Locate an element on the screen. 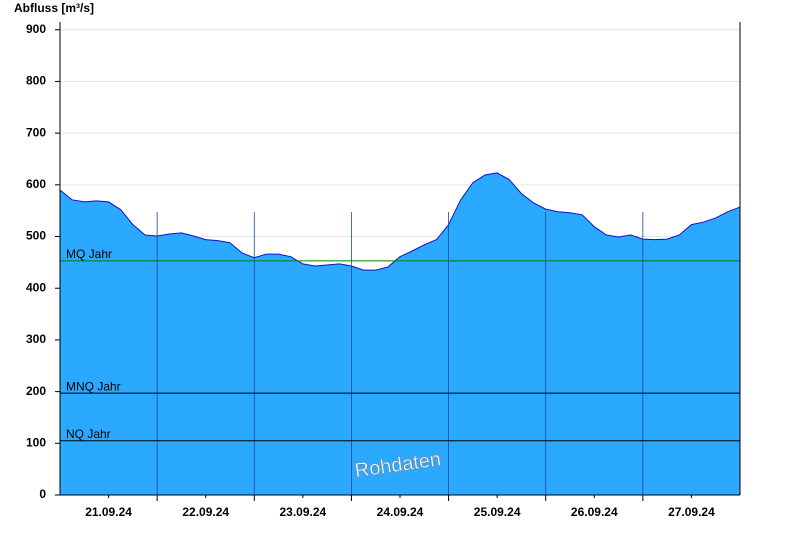 This screenshot has height=550, width=800. x-tick-label: 27.09.24 is located at coordinates (691, 512).